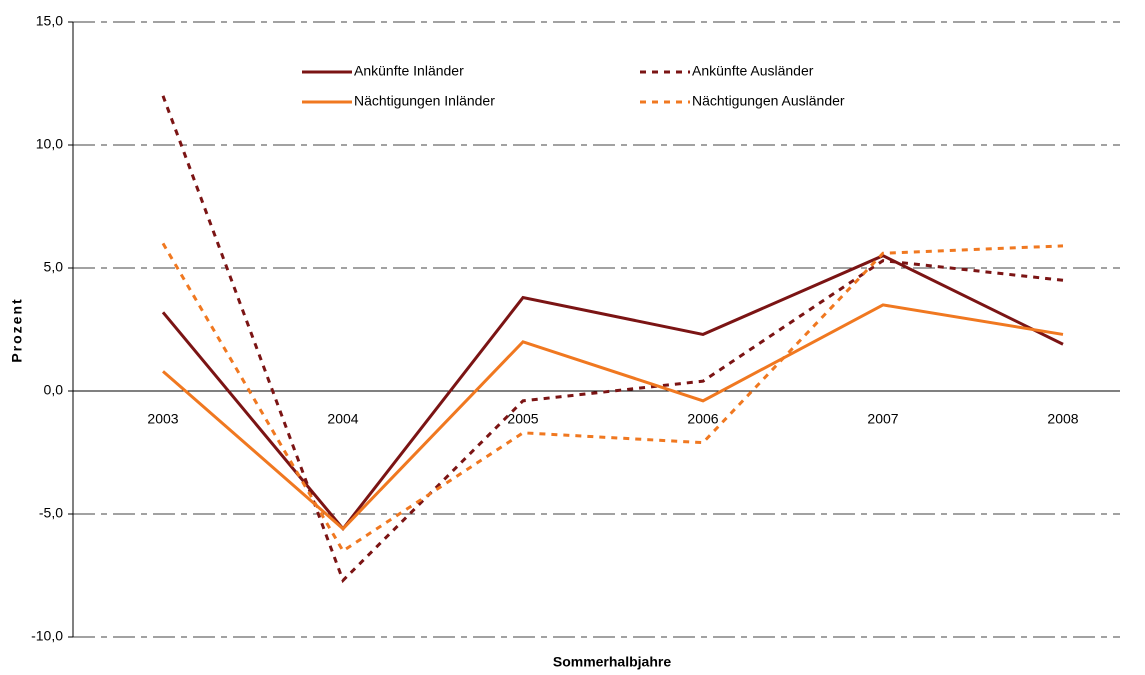 The width and height of the screenshot is (1145, 675). I want to click on y-tick-label: 15,0, so click(49, 21).